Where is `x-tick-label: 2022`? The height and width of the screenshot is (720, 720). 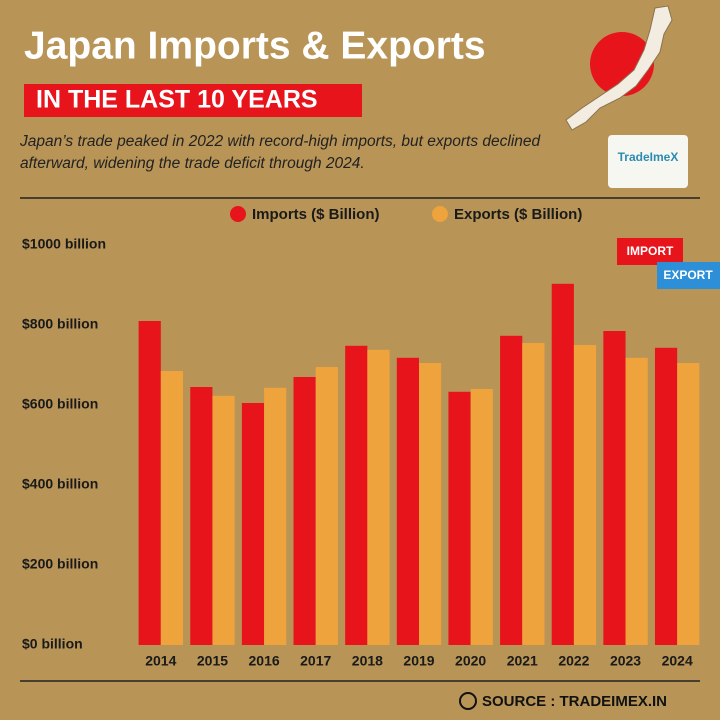
x-tick-label: 2022 is located at coordinates (573, 661).